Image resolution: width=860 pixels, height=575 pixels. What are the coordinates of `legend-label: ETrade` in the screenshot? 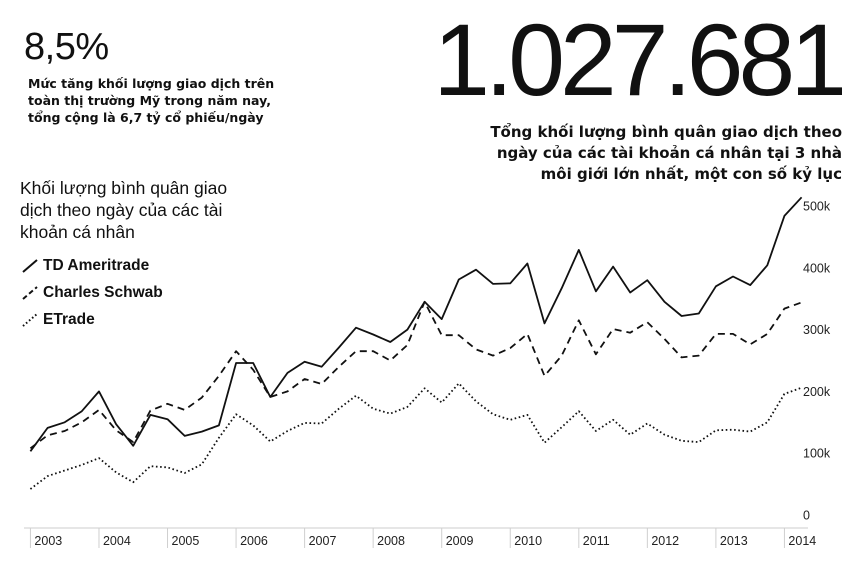 It's located at (69, 319).